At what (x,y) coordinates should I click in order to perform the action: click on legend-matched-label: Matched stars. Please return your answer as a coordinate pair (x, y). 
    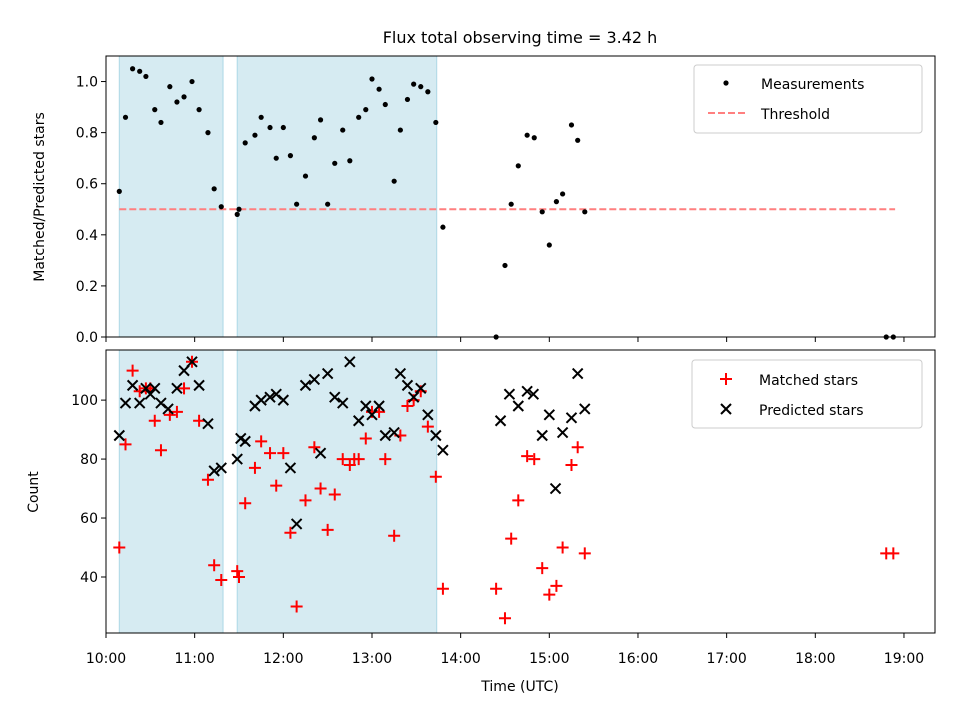
    Looking at the image, I should click on (808, 381).